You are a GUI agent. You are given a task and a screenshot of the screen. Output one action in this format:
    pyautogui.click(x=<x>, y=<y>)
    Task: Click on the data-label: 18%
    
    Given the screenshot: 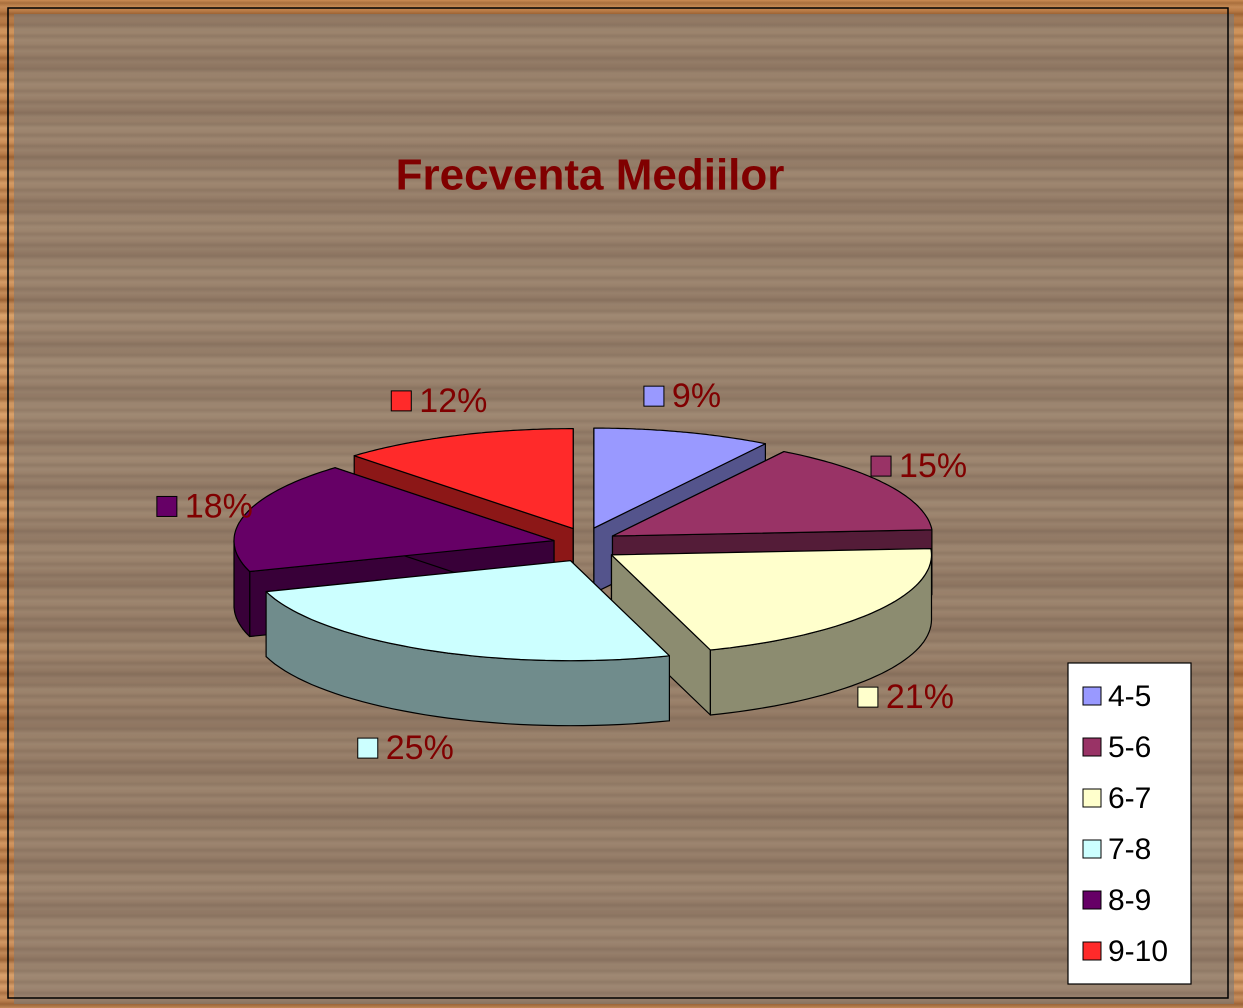 What is the action you would take?
    pyautogui.click(x=219, y=506)
    